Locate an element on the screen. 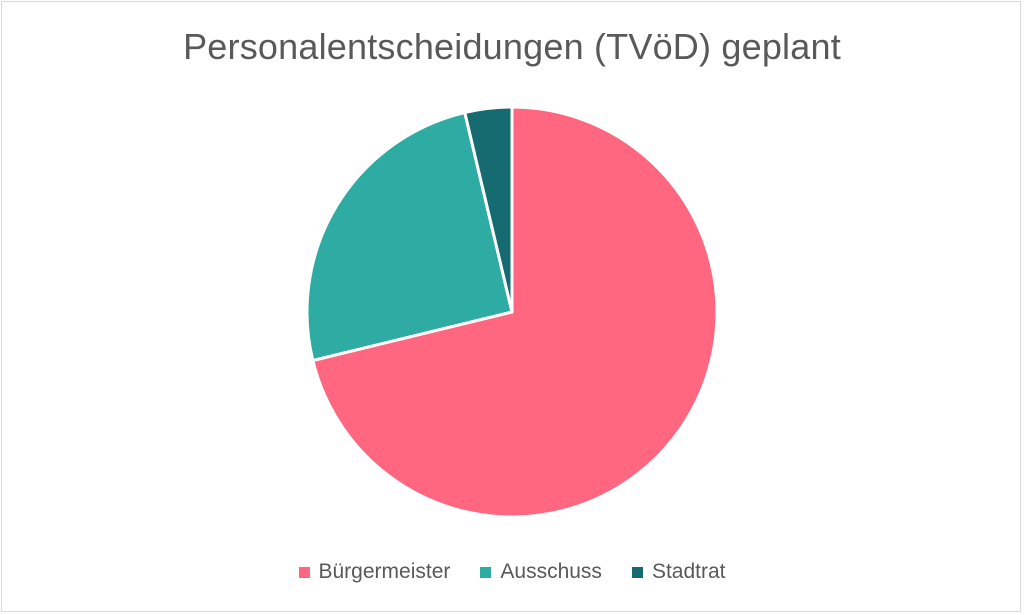  legend-item-buergermeister: Bürgermeister is located at coordinates (374, 572).